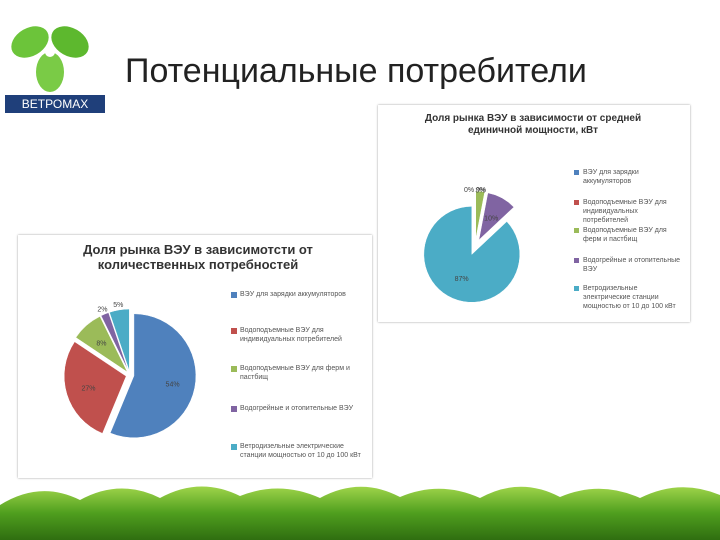  I want to click on grass, so click(360, 513).